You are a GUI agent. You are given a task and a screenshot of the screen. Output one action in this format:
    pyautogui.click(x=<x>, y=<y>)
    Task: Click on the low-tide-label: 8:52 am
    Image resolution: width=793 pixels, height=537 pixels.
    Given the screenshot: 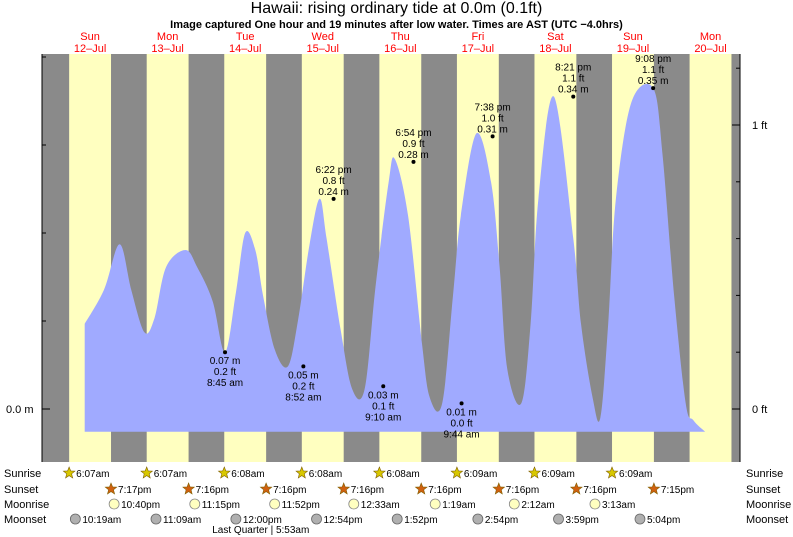 What is the action you would take?
    pyautogui.click(x=303, y=397)
    